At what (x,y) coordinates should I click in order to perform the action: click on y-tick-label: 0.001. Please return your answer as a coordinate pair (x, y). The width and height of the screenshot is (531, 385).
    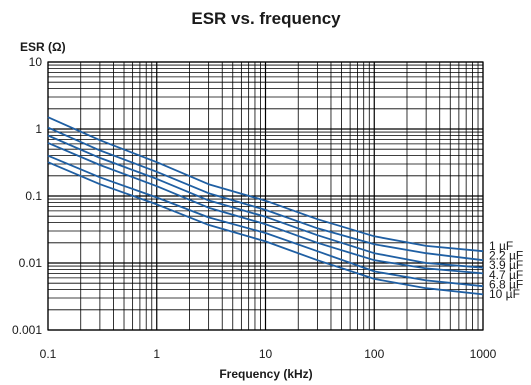
    Looking at the image, I should click on (27, 330).